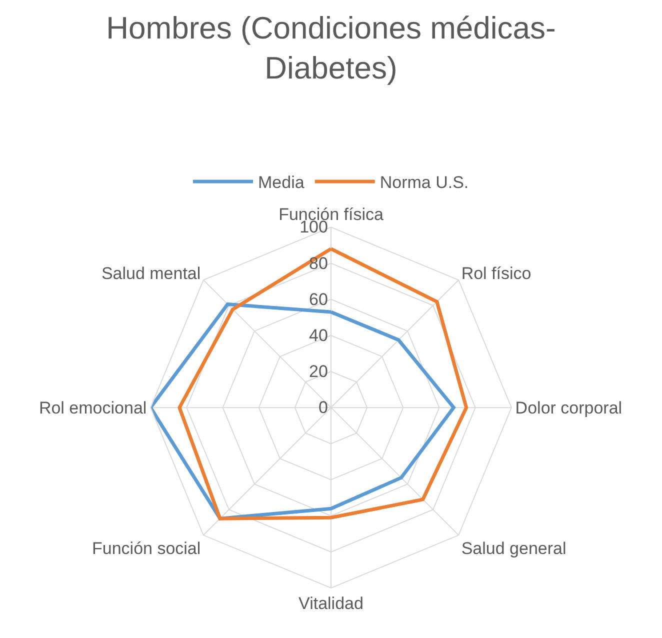  Describe the element at coordinates (496, 274) in the screenshot. I see `spoke-label: Rol físico` at that location.